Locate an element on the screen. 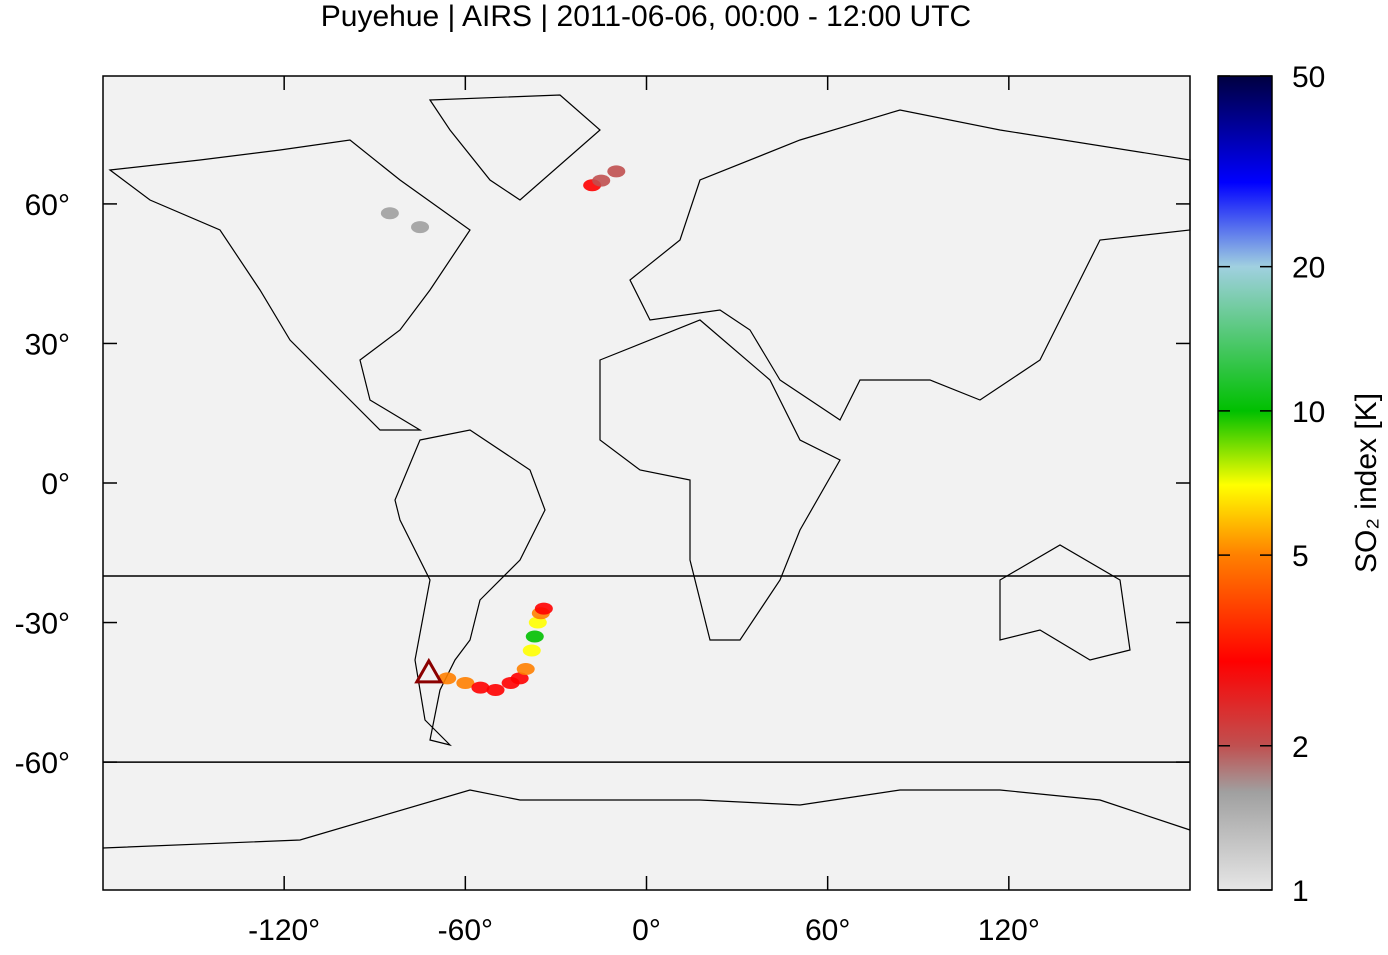 The width and height of the screenshot is (1388, 955). x-tick-label: -120° is located at coordinates (284, 930).